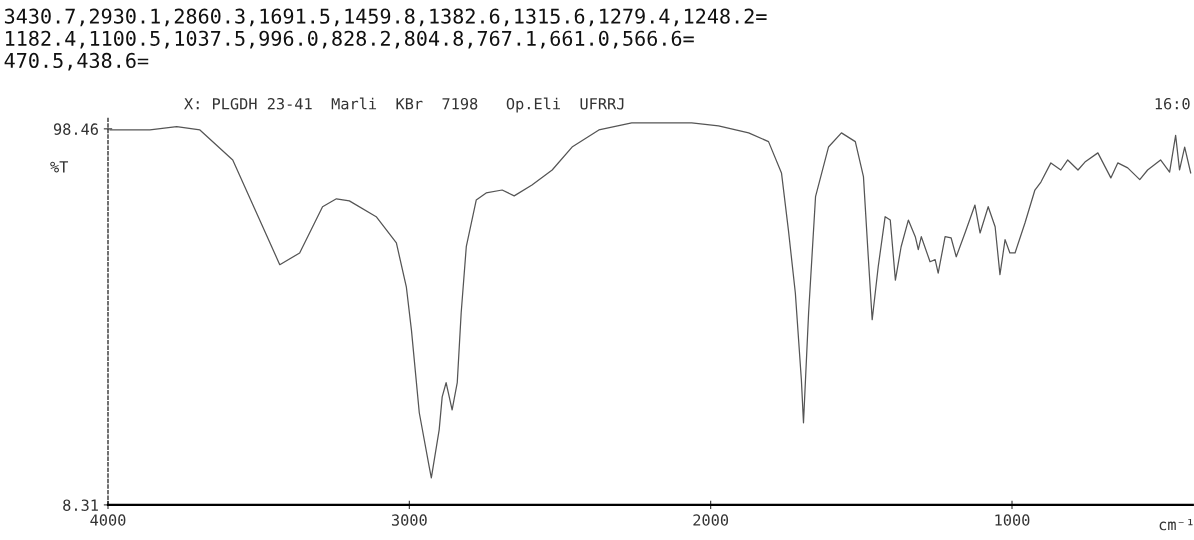 Image resolution: width=1194 pixels, height=540 pixels. I want to click on y-axis-title: %T, so click(59, 167).